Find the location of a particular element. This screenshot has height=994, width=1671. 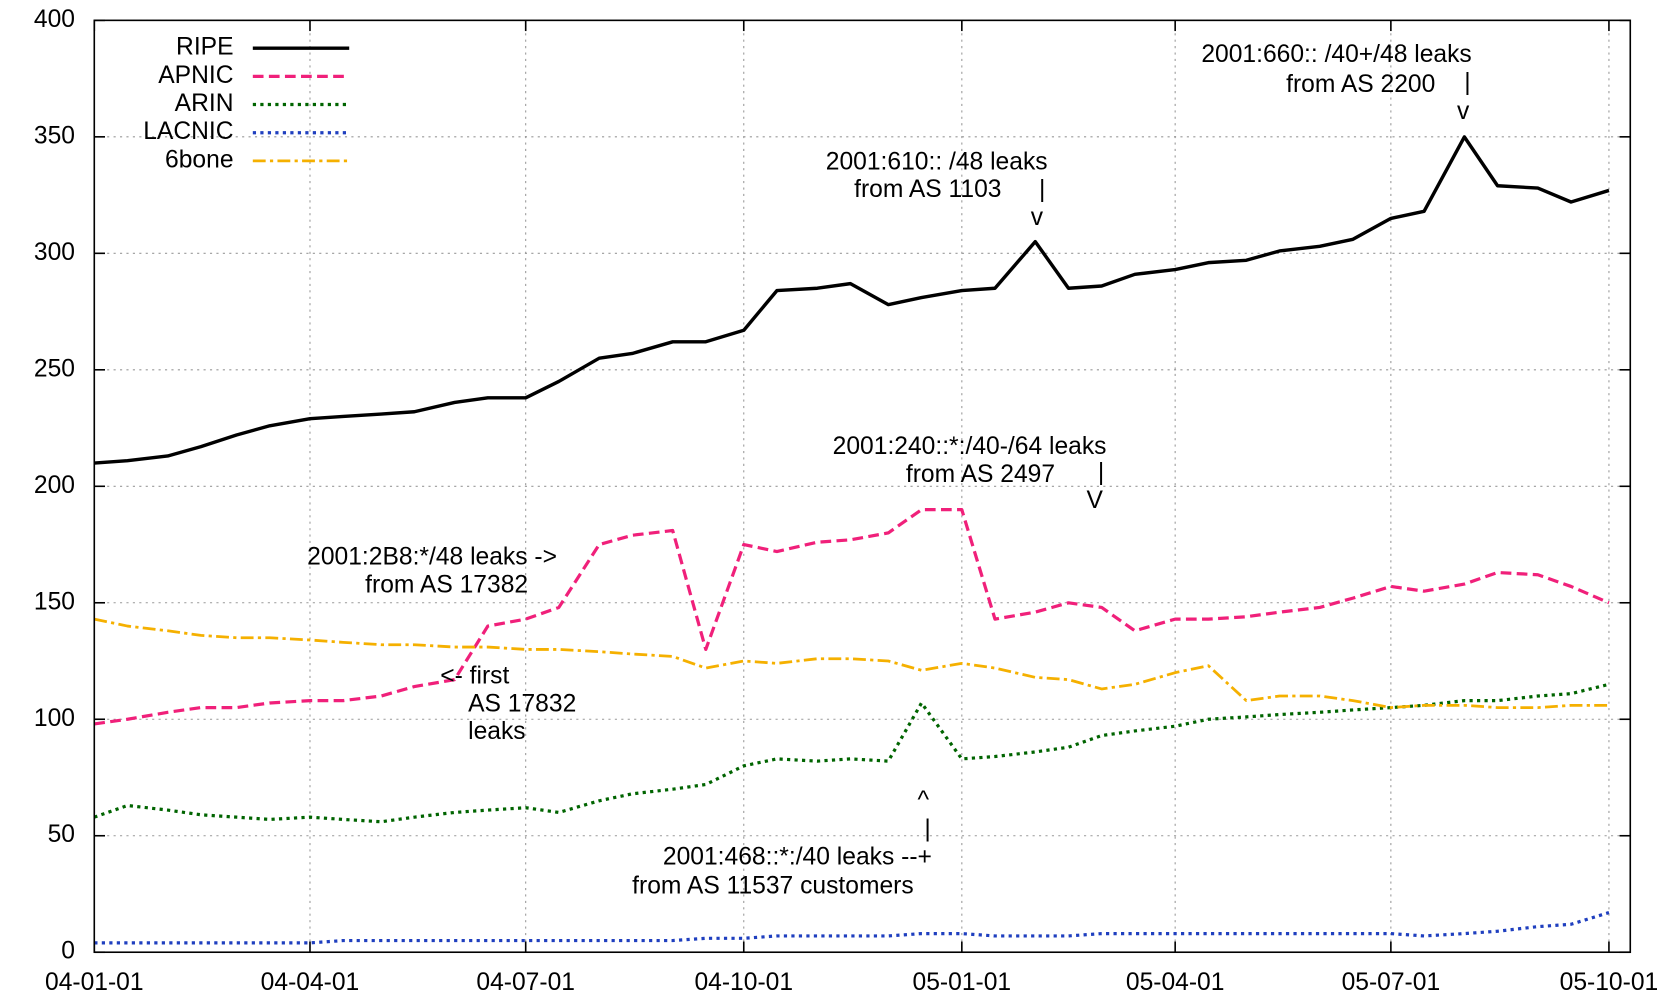

y-tick-label: 200 is located at coordinates (54, 485).